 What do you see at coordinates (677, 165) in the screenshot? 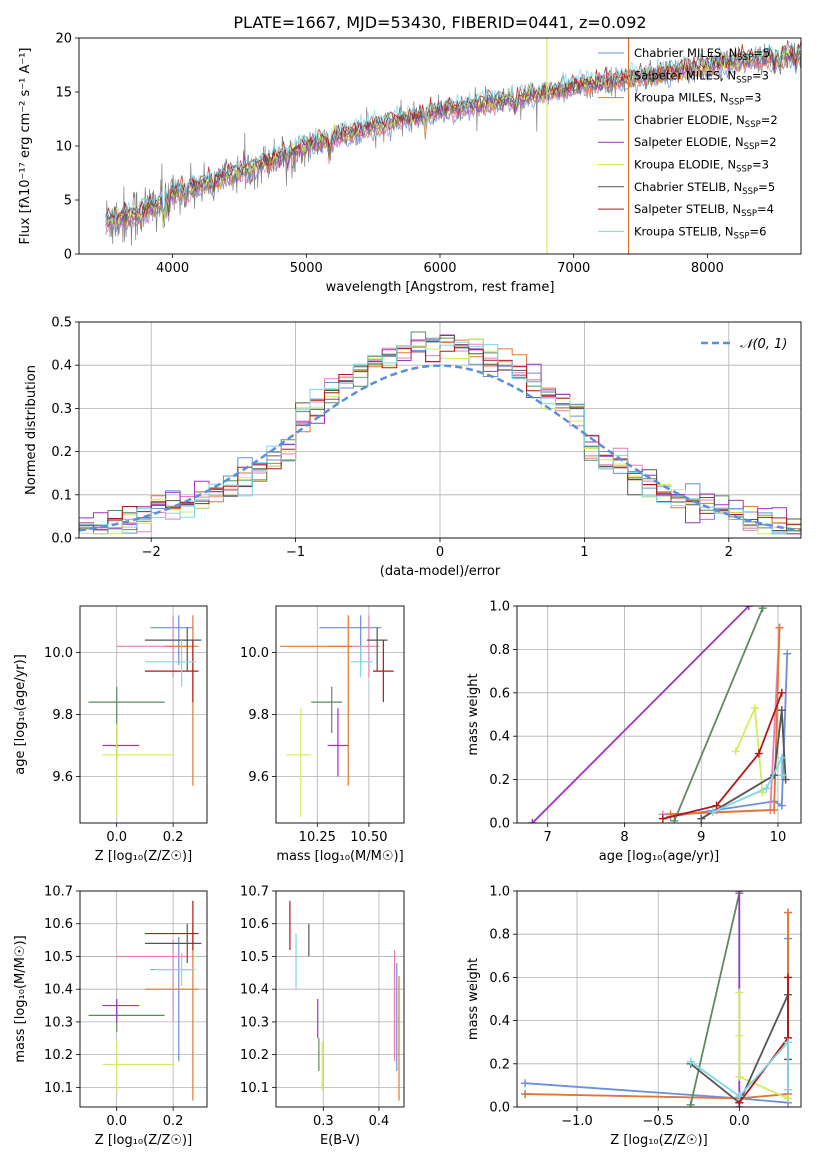
I see `legend-entry-name: Kroupa ELODIE` at bounding box center [677, 165].